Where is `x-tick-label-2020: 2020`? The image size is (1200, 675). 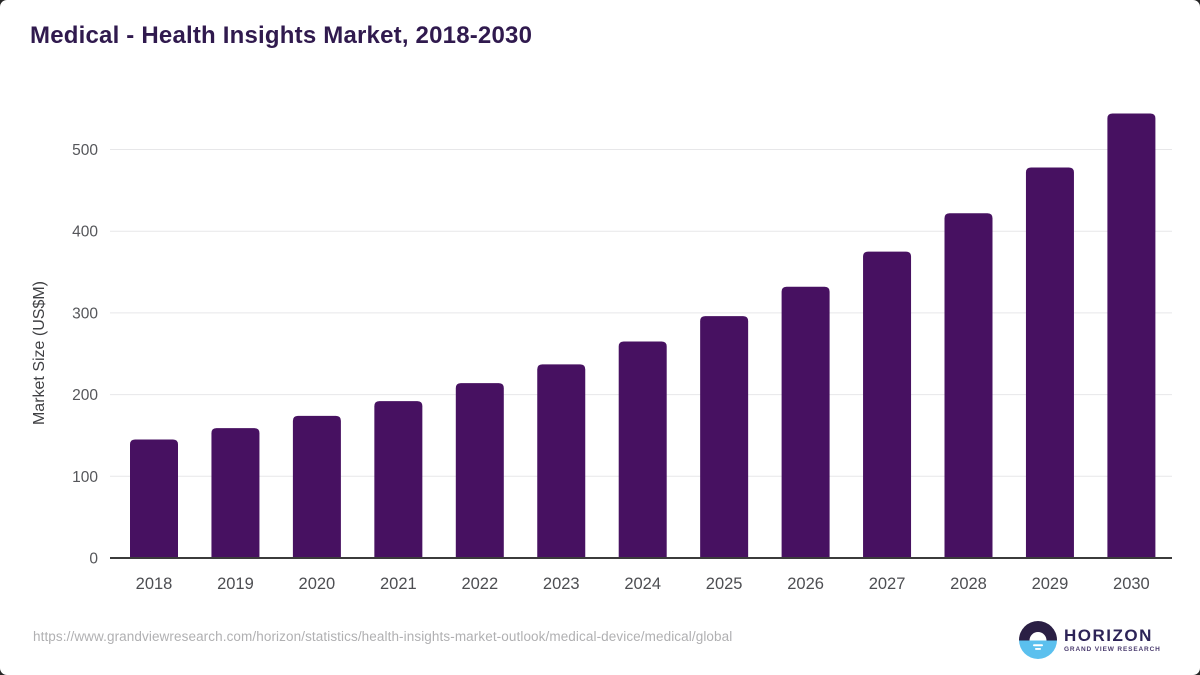
x-tick-label-2020: 2020 is located at coordinates (317, 584).